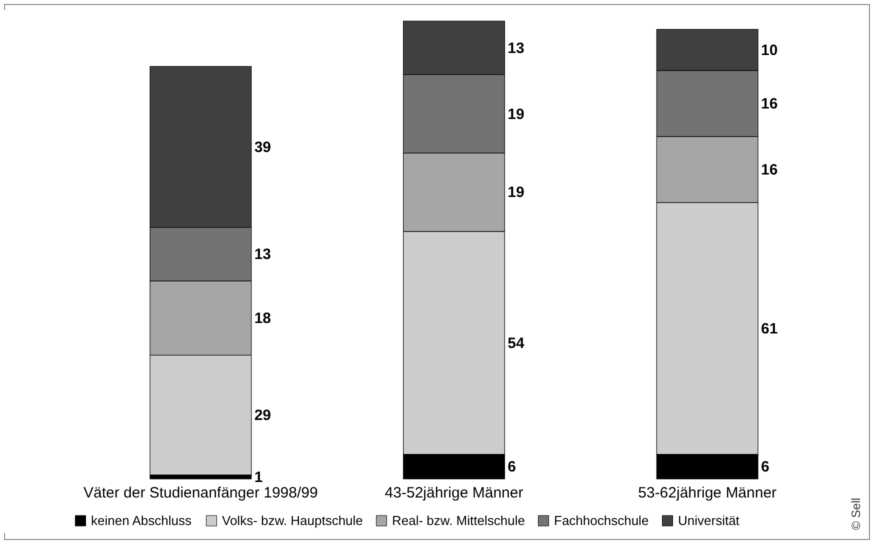  What do you see at coordinates (769, 329) in the screenshot?
I see `data-label: 61` at bounding box center [769, 329].